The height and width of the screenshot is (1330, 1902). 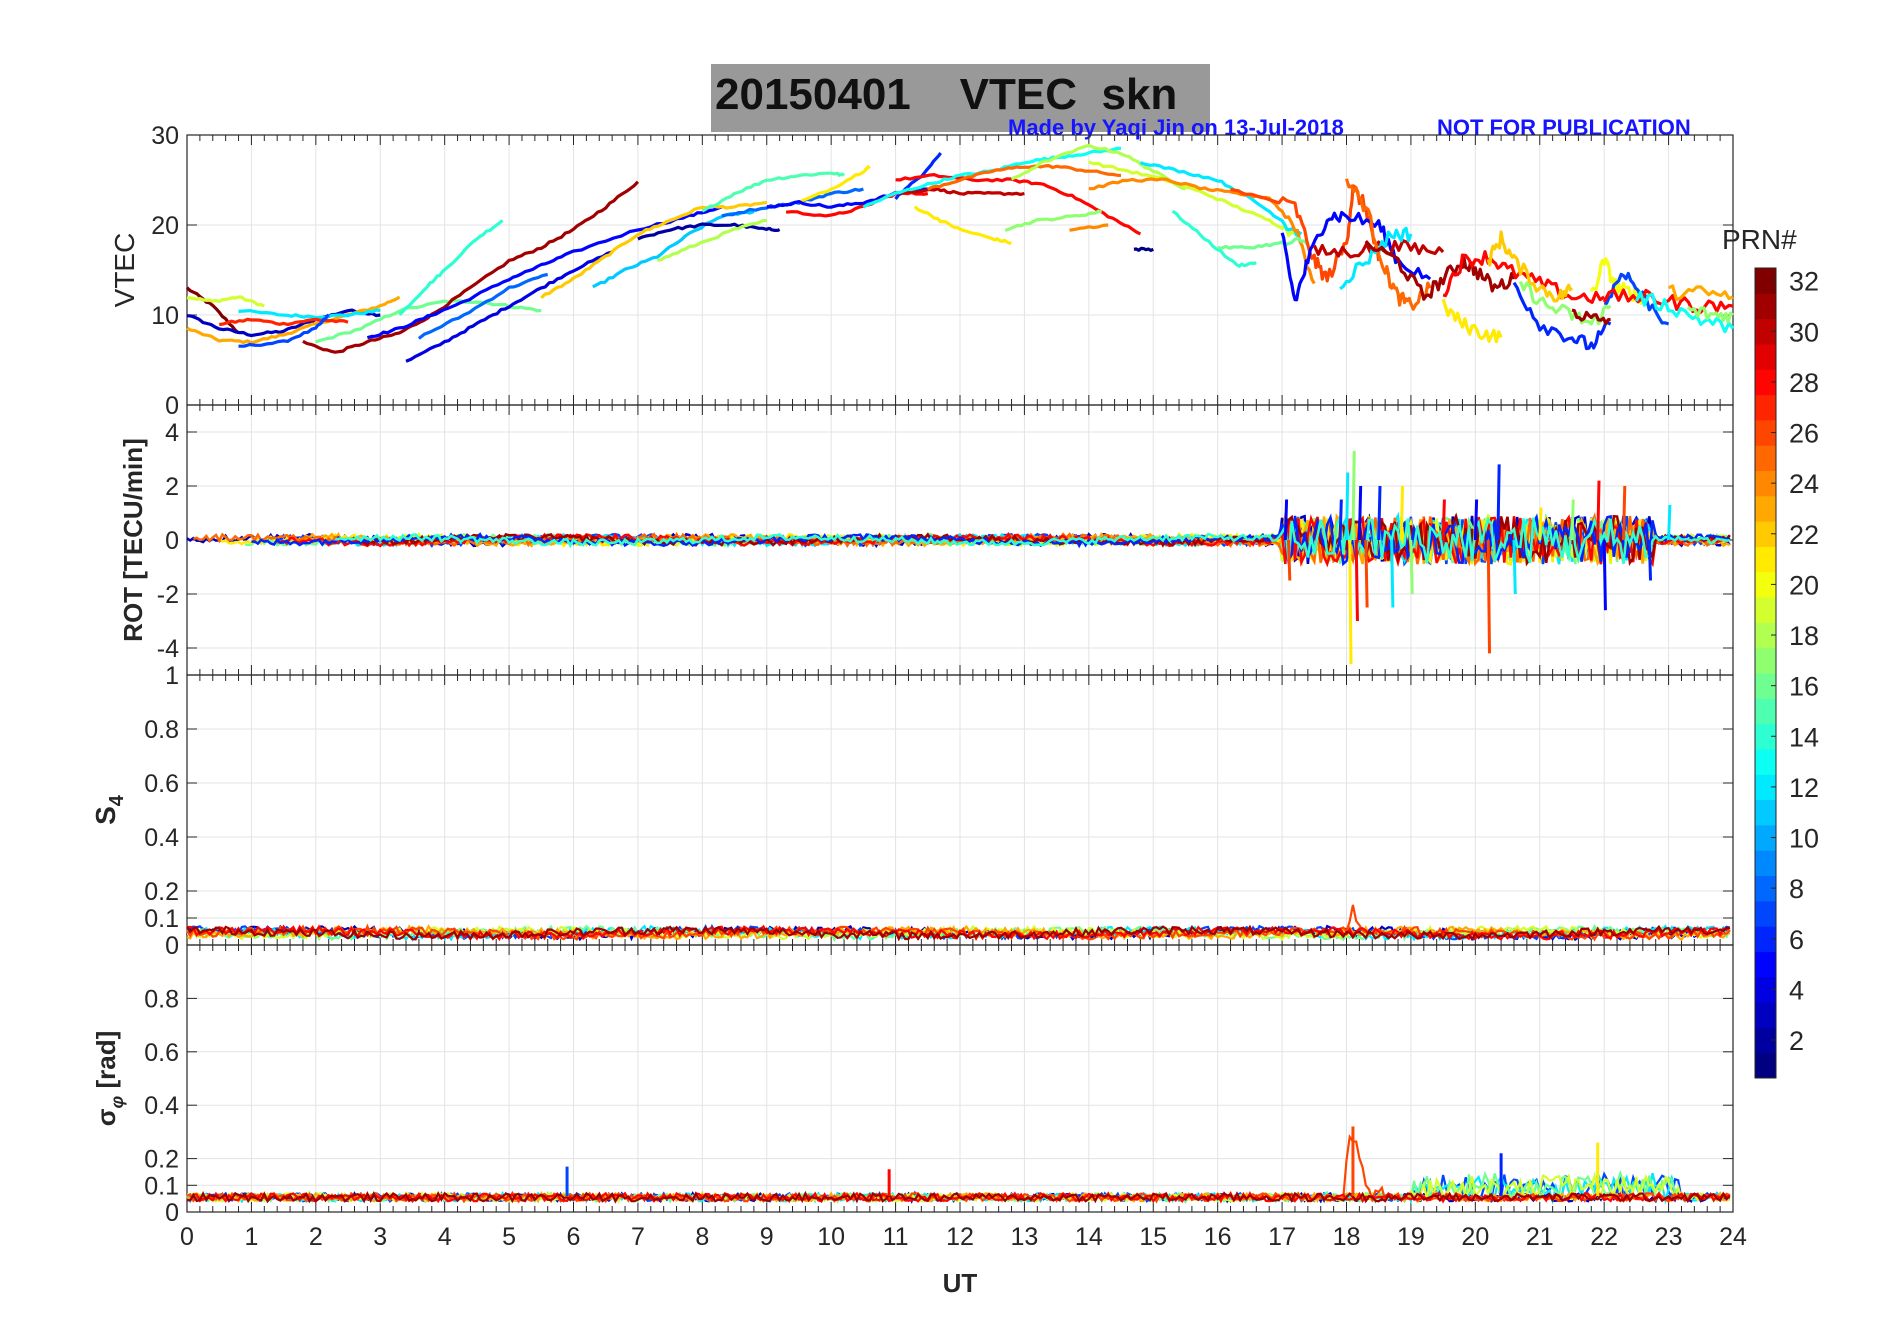 I want to click on colorbar-tick-label: 32, so click(x=1804, y=282).